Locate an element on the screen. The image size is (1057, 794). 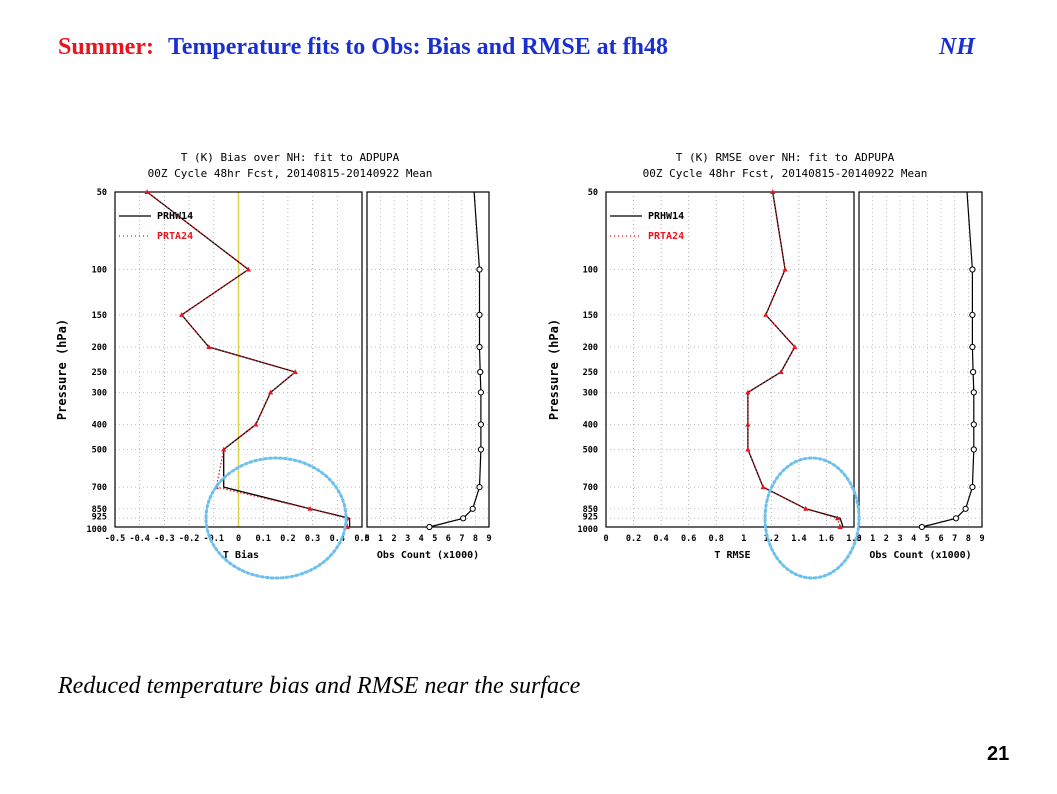
title-region: NH is located at coordinates (957, 47).